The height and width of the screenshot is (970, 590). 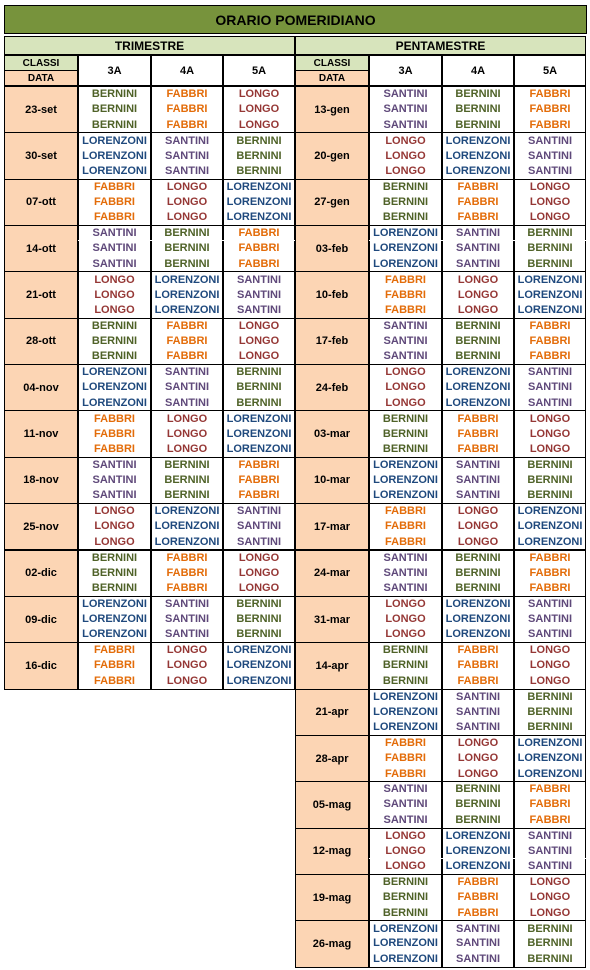 What do you see at coordinates (332, 156) in the screenshot?
I see `date-cell: 20-gen` at bounding box center [332, 156].